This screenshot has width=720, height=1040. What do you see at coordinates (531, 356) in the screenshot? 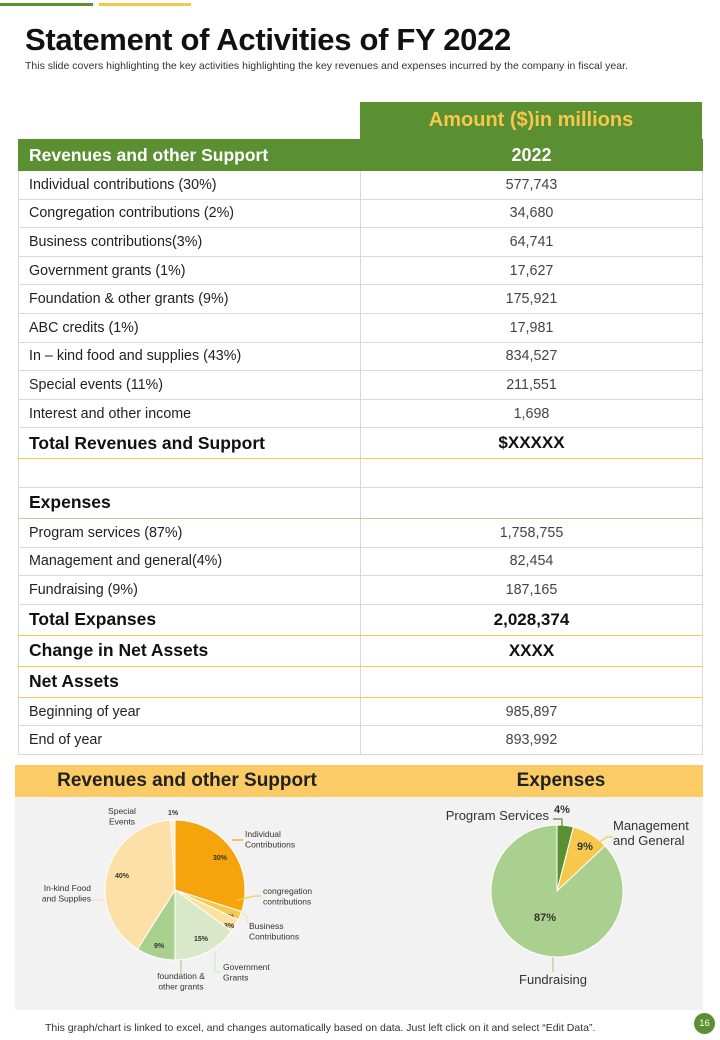
I see `revenue-row-value: 834,527` at bounding box center [531, 356].